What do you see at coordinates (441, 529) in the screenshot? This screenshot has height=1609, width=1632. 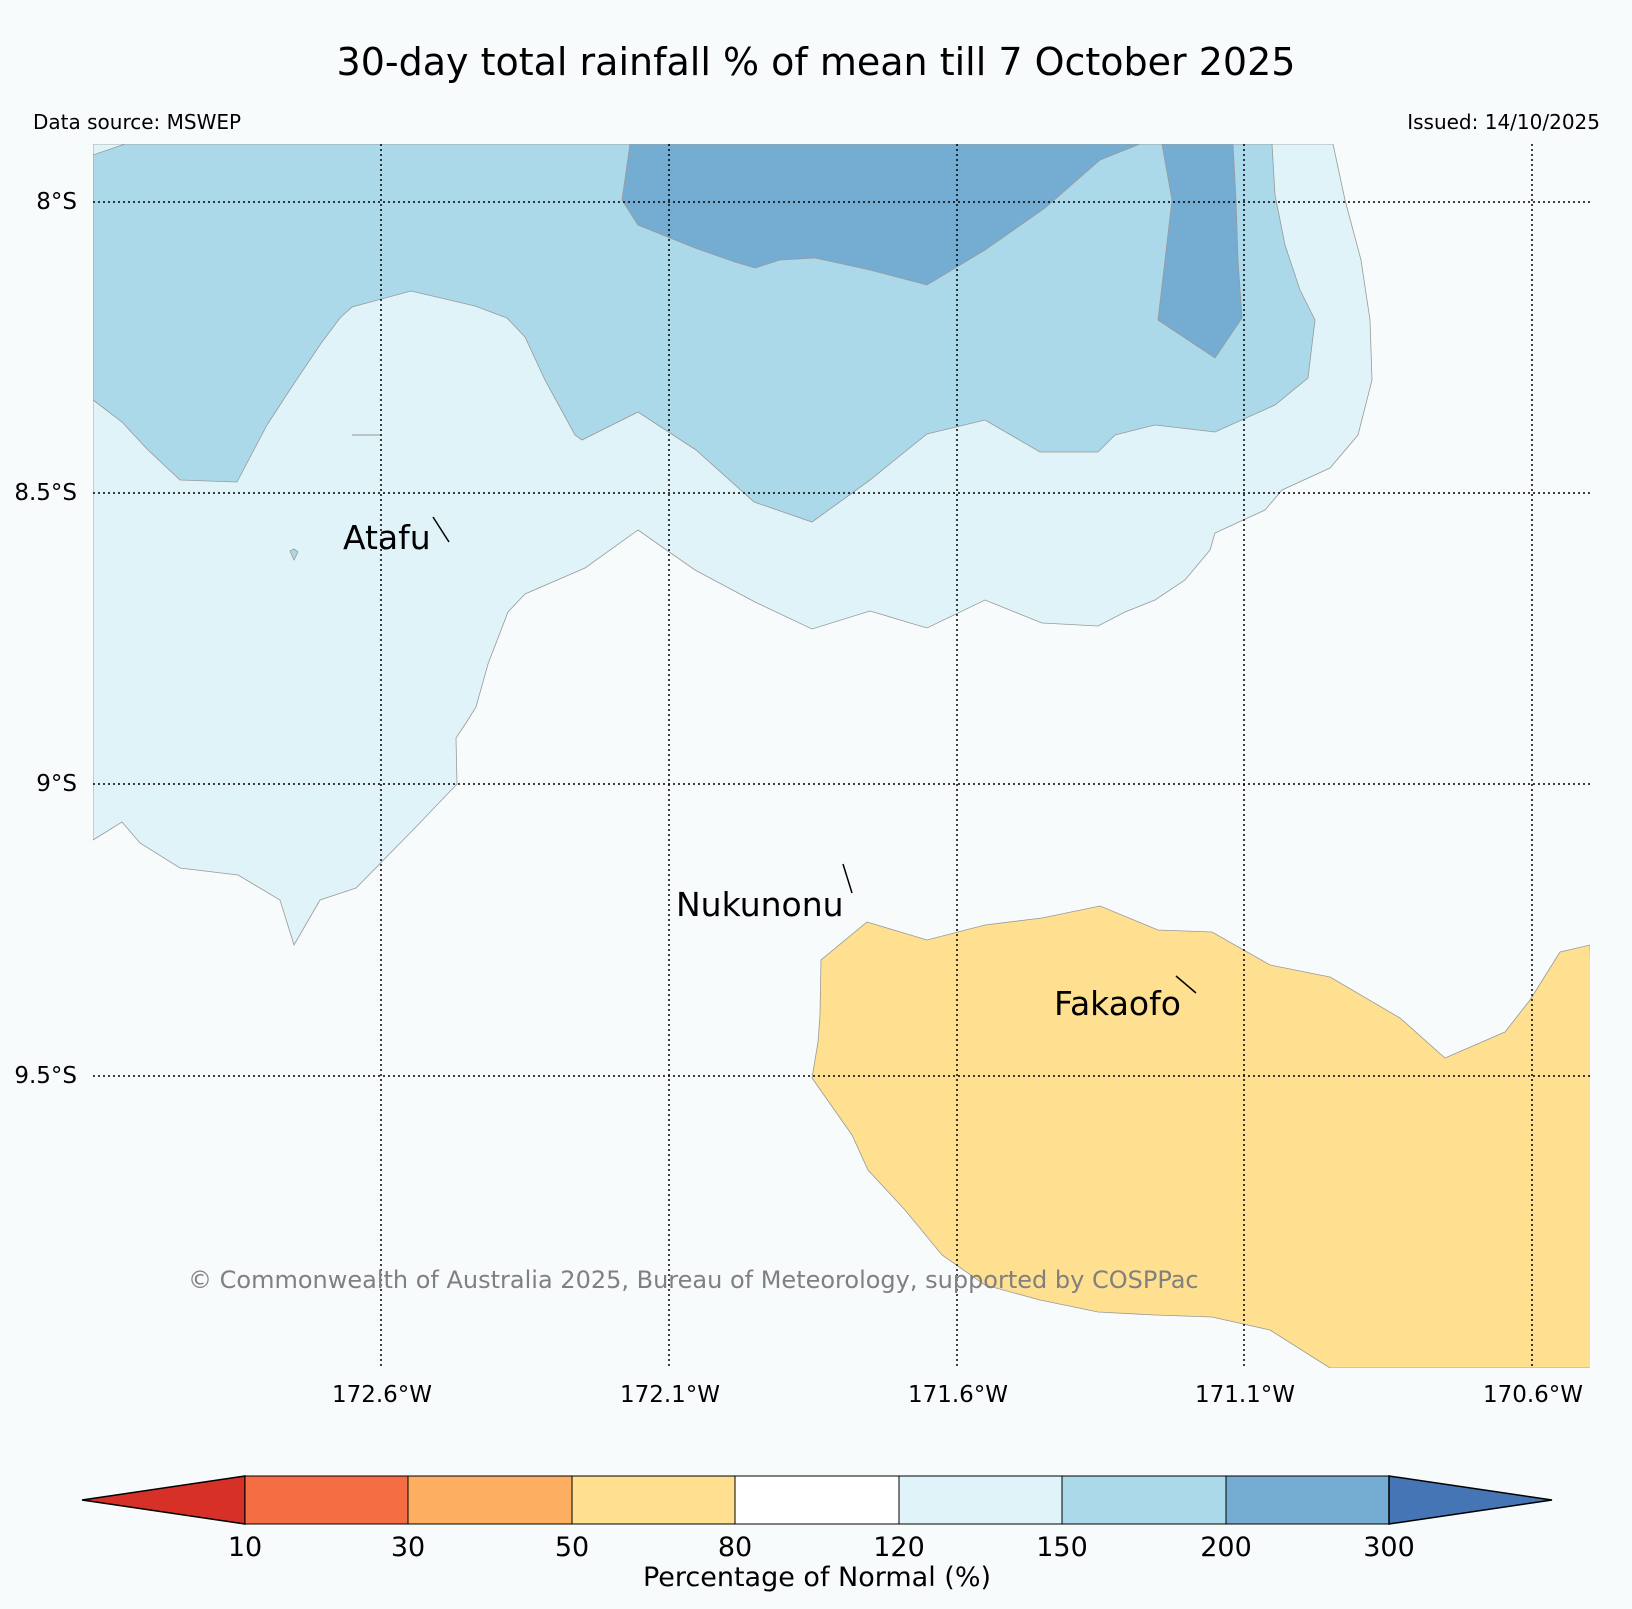 I see `atafu-atoll-outline` at bounding box center [441, 529].